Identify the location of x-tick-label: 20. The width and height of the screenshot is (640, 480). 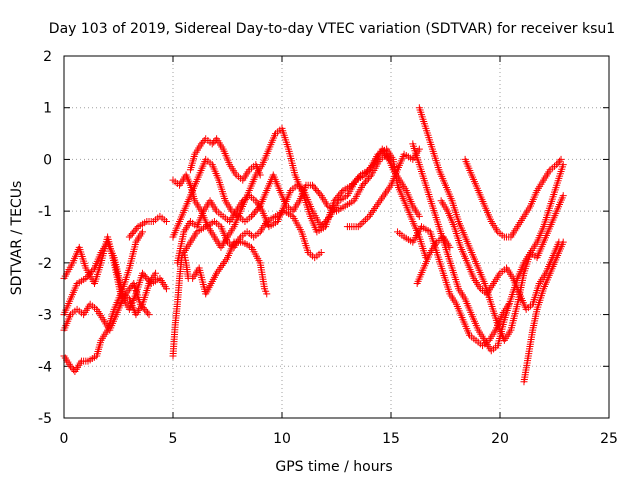
(500, 439).